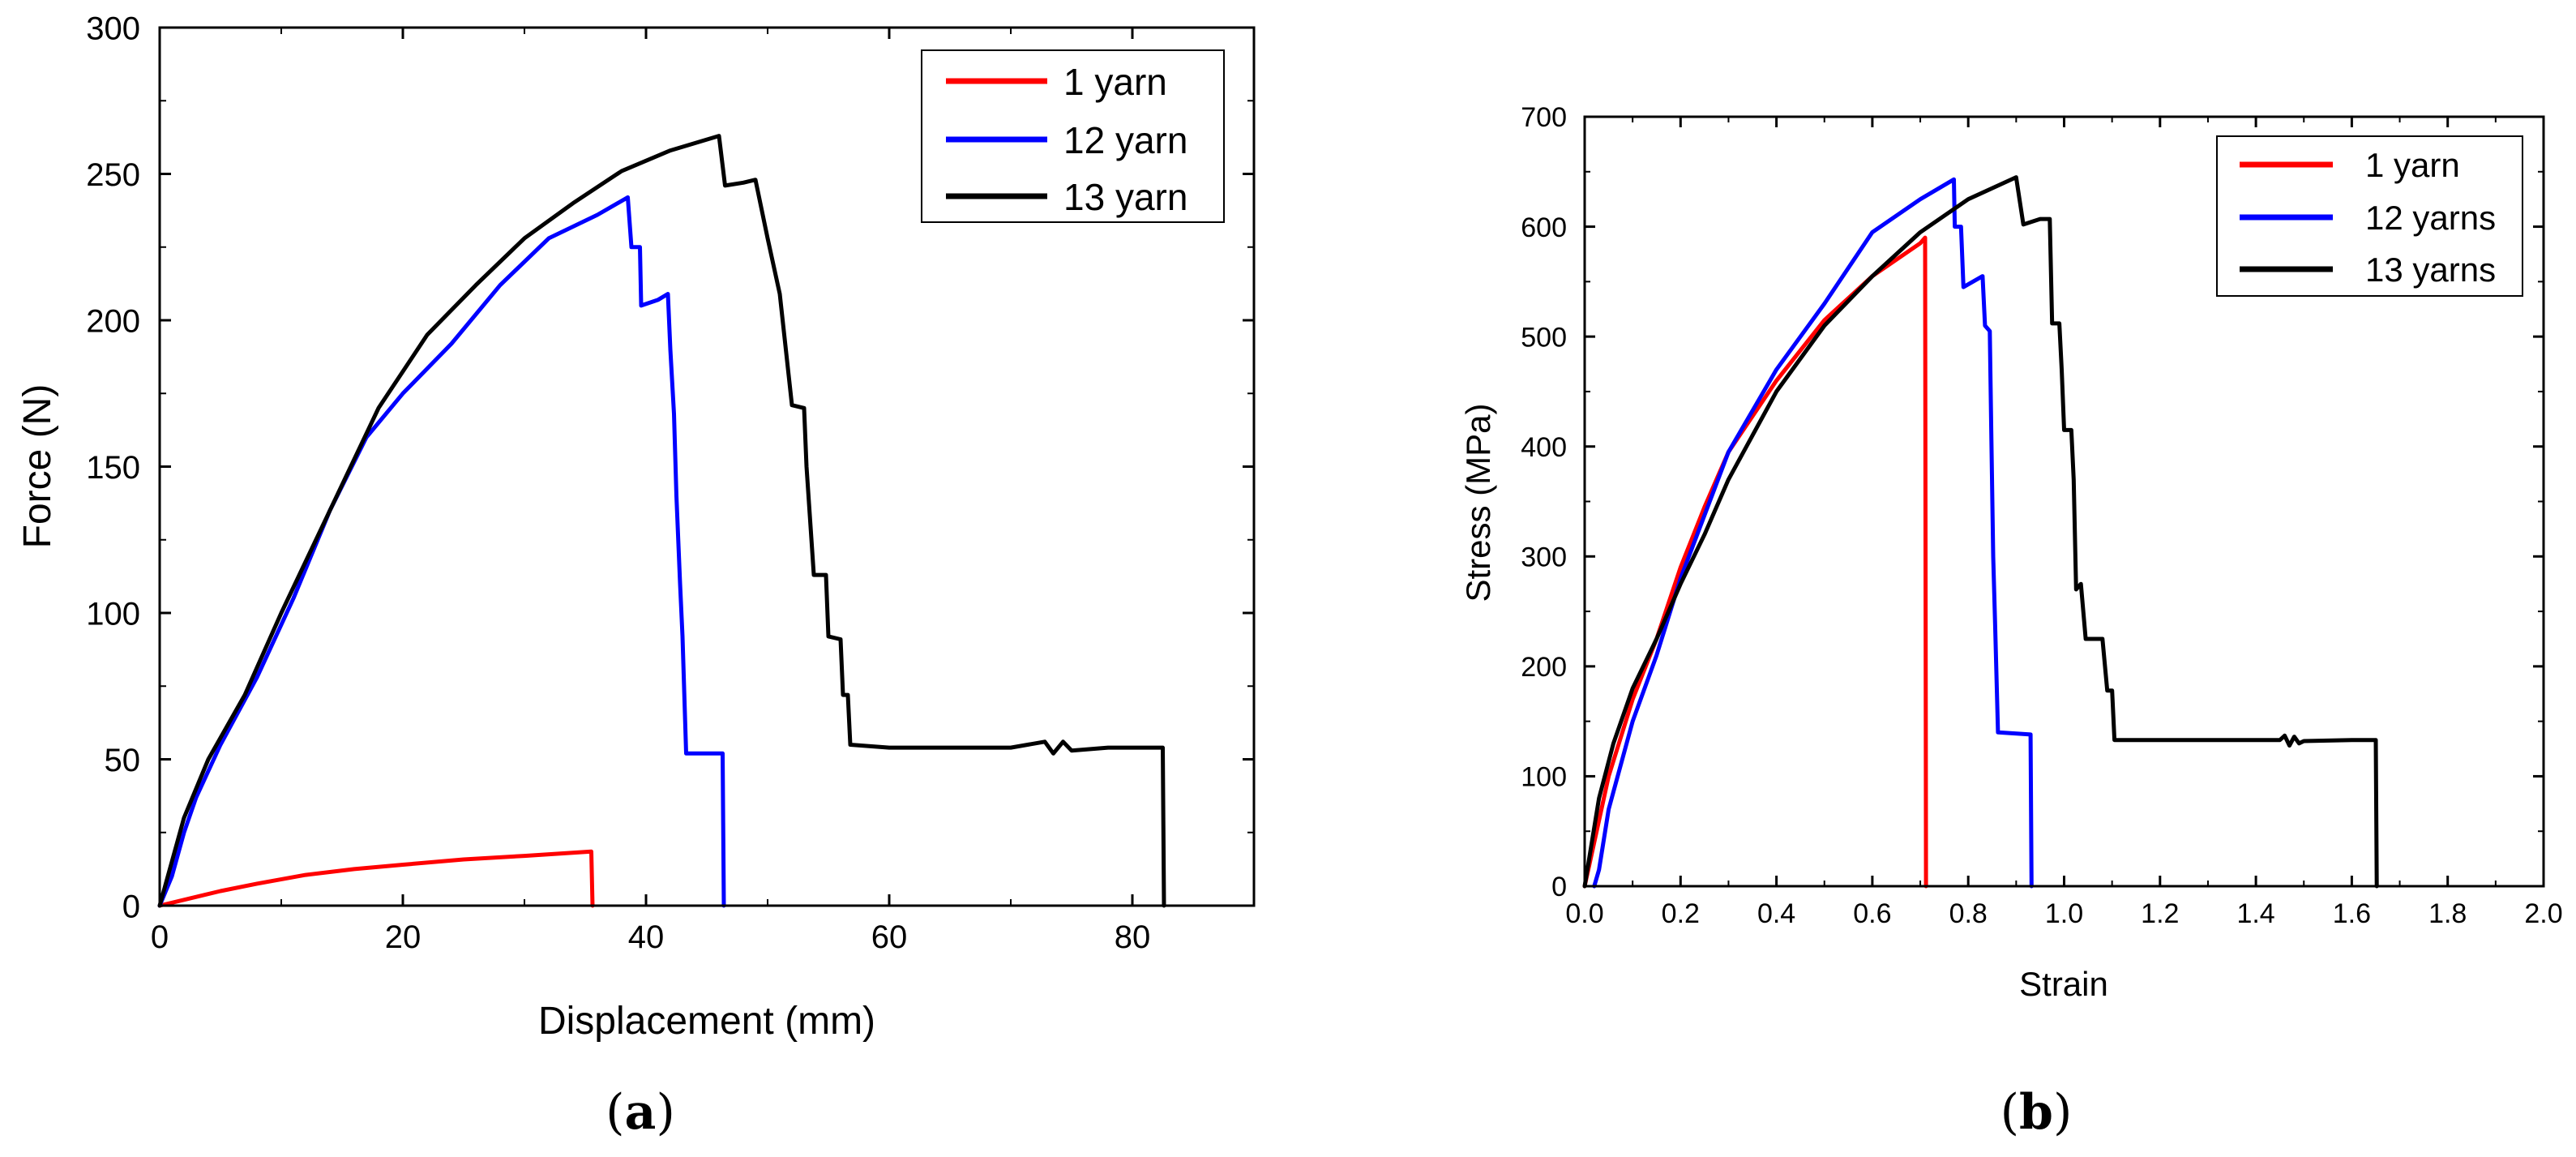  What do you see at coordinates (1478, 502) in the screenshot?
I see `chart-b-ylabel: Stress (MPa)` at bounding box center [1478, 502].